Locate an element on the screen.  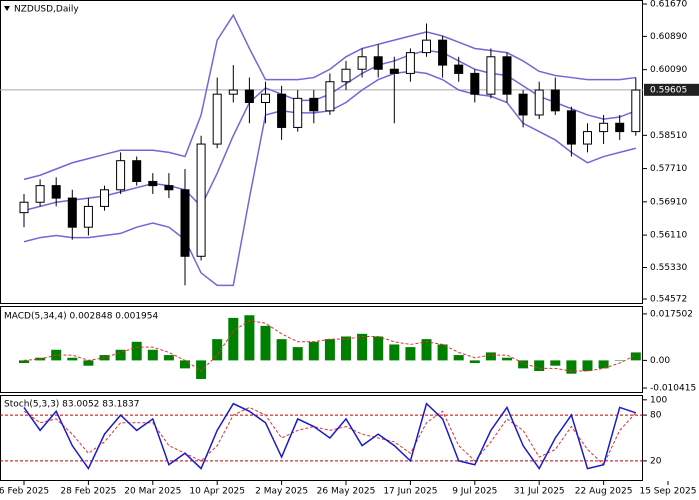
y-tick-label: 0.56110 is located at coordinates (668, 236).